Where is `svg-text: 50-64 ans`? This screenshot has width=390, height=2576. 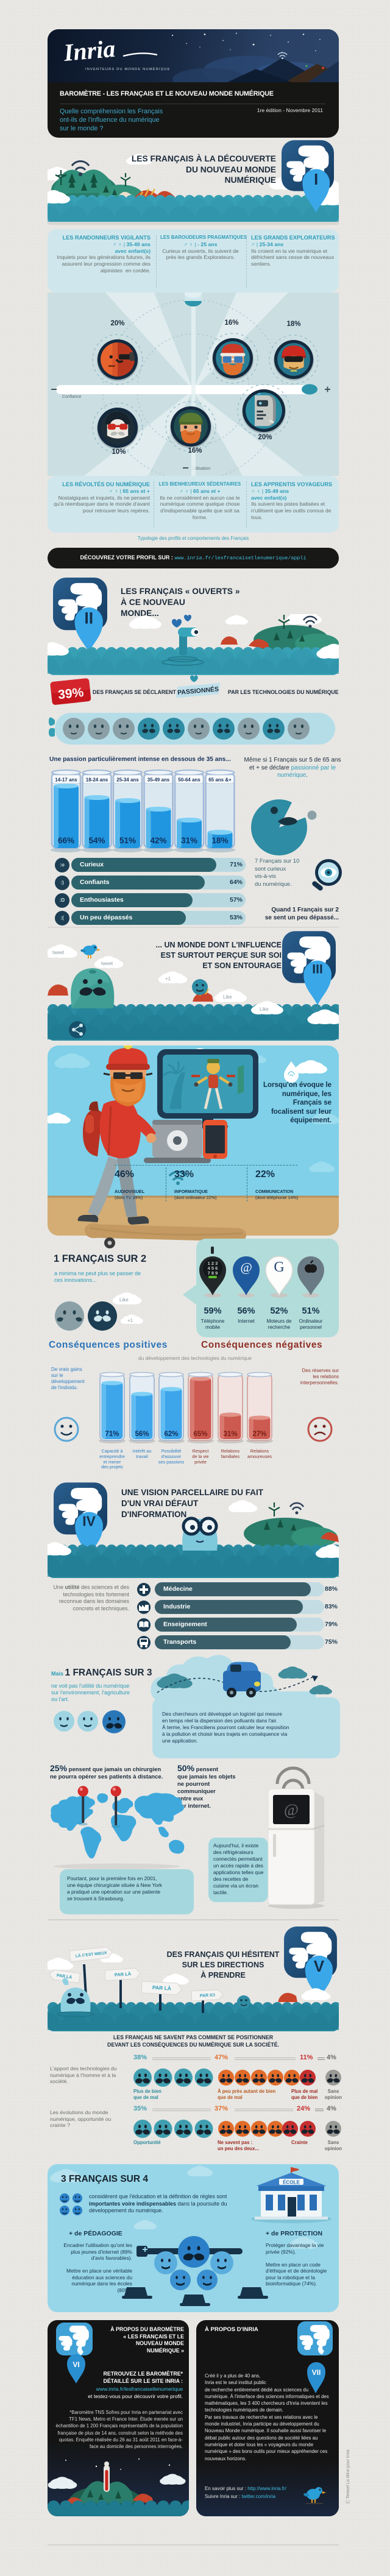
svg-text: 50-64 ans is located at coordinates (189, 780).